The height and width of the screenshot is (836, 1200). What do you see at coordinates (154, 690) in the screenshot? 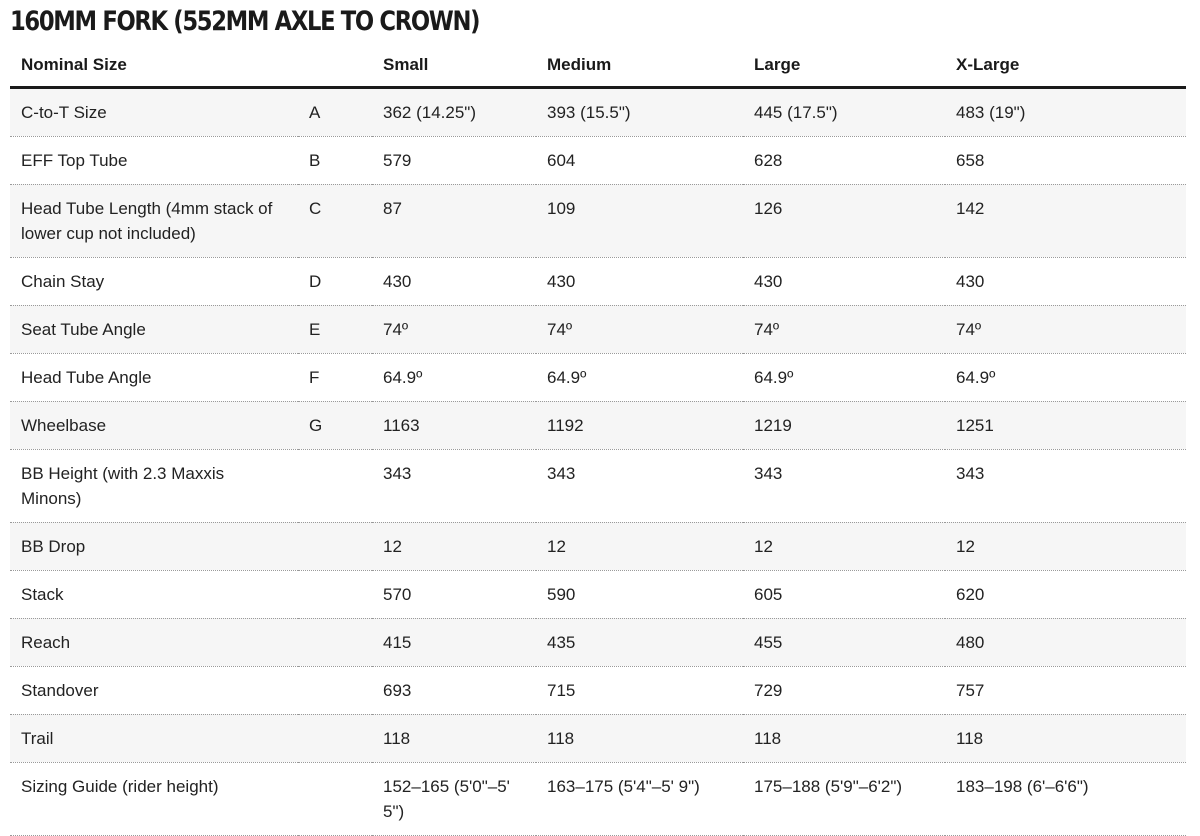
I see `row-label: Standover` at bounding box center [154, 690].